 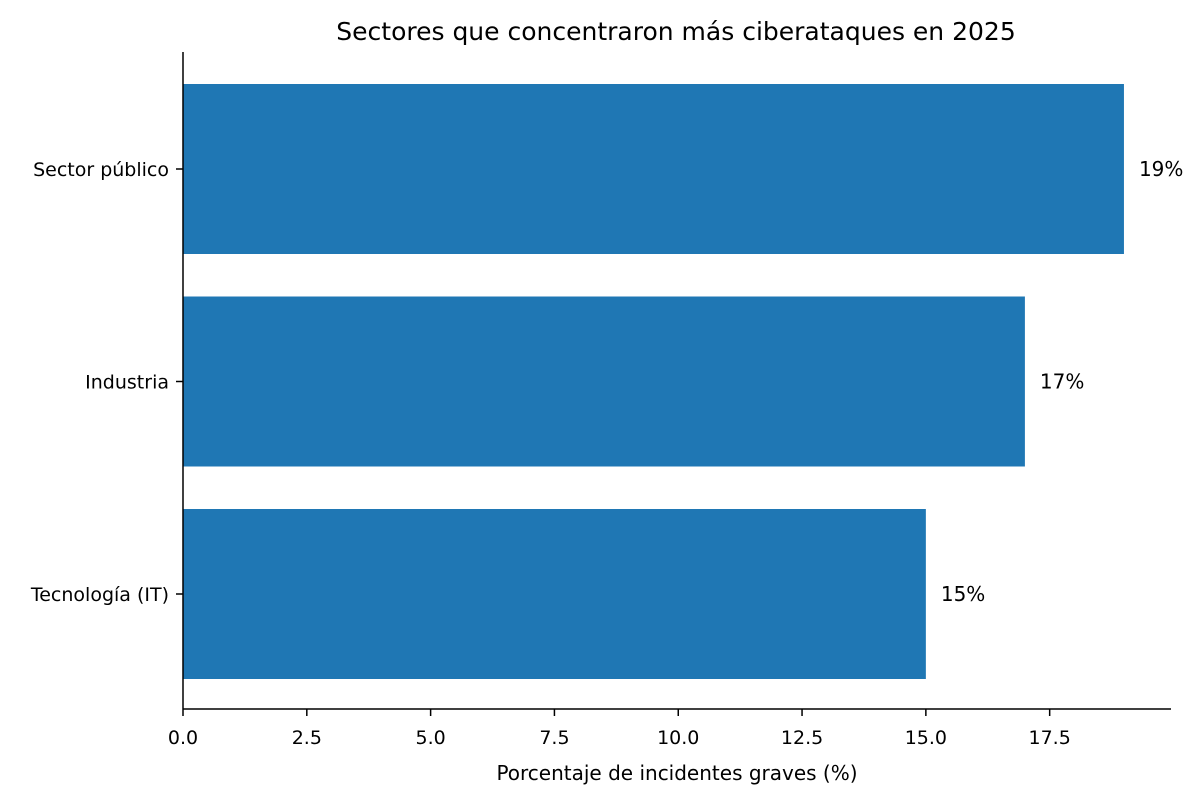 I want to click on y-axis-ticks: Sector público Industria Tecnología (IT), so click(x=106, y=382).